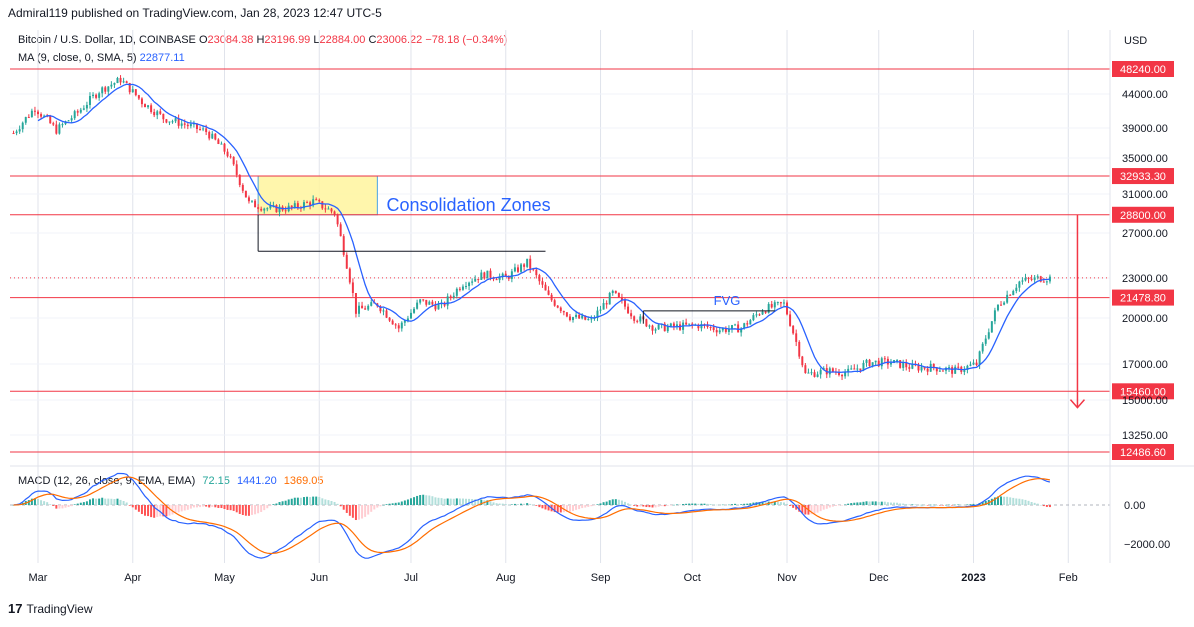 This screenshot has height=627, width=1194. I want to click on price-tick-label: 31000.00, so click(1145, 195).